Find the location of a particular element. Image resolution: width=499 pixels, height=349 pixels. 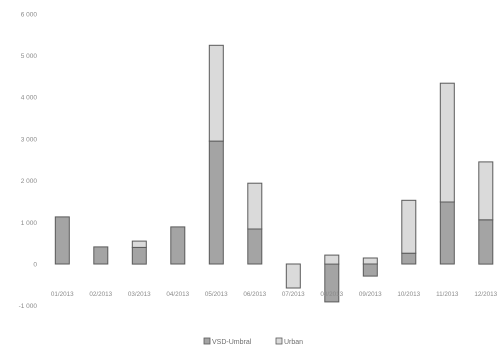

x-category-label: 07/2013 is located at coordinates (293, 294).